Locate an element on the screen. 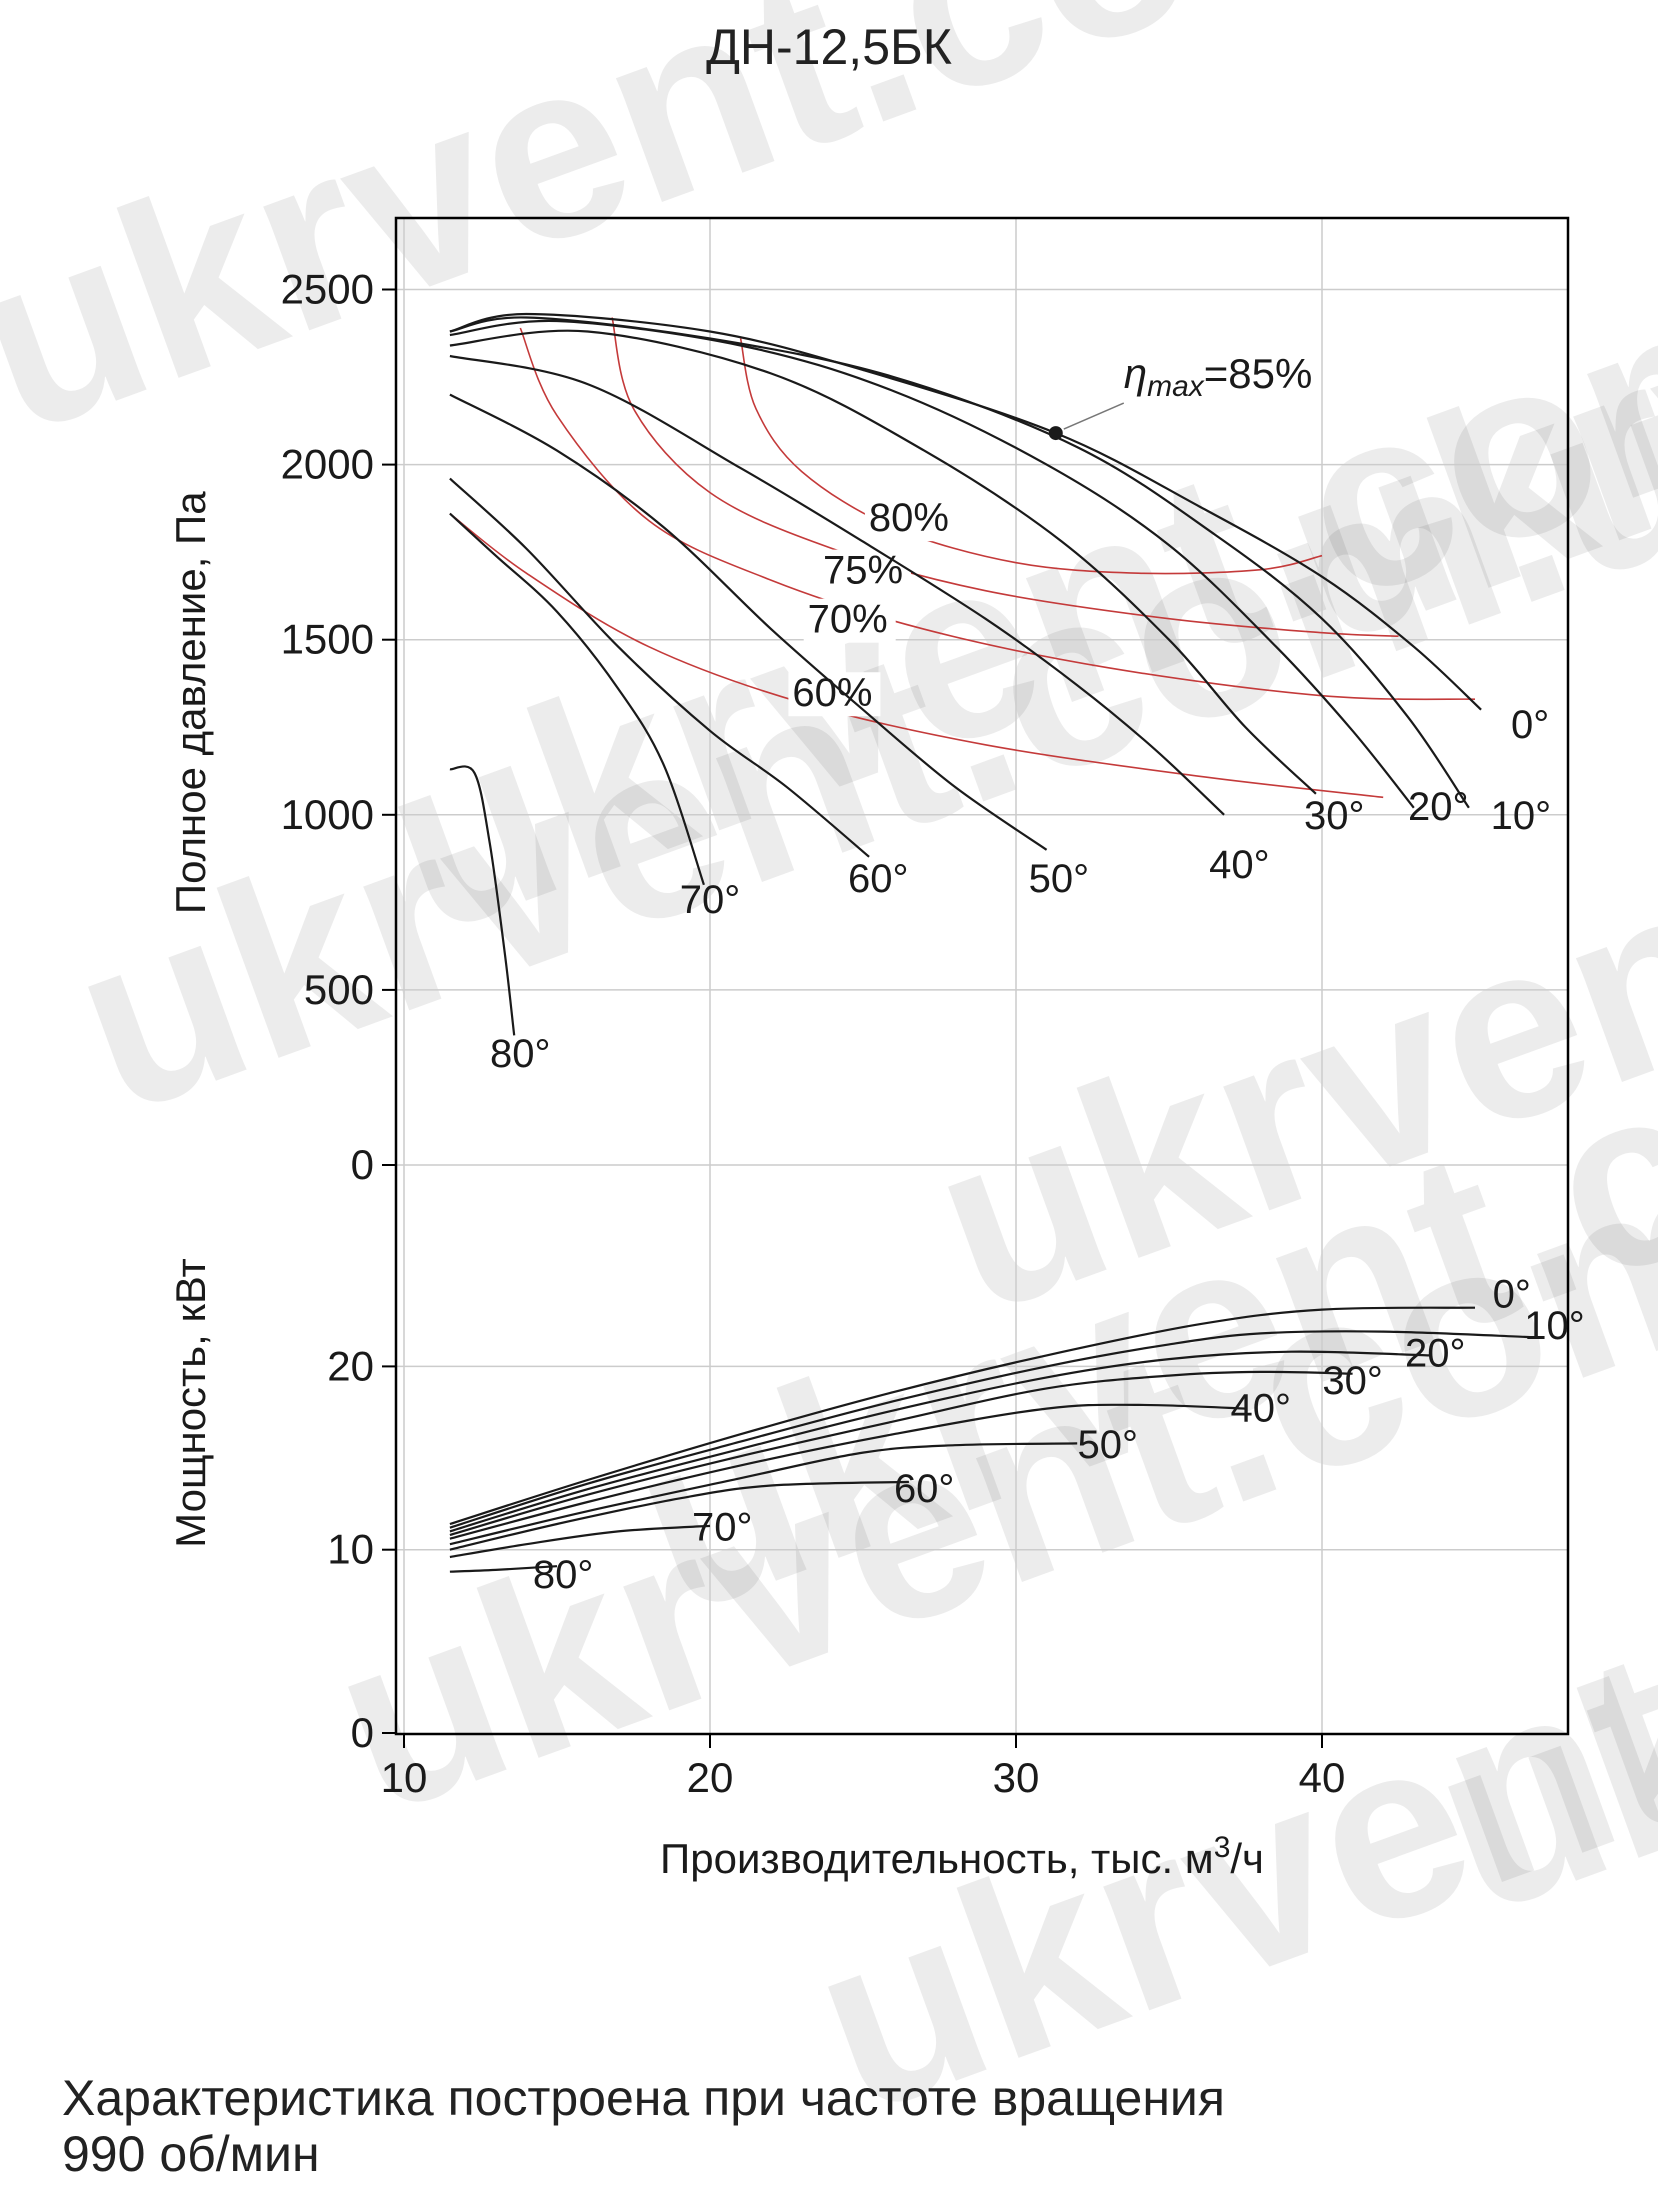 The width and height of the screenshot is (1658, 2190). efficiency-label: 80% is located at coordinates (909, 518).